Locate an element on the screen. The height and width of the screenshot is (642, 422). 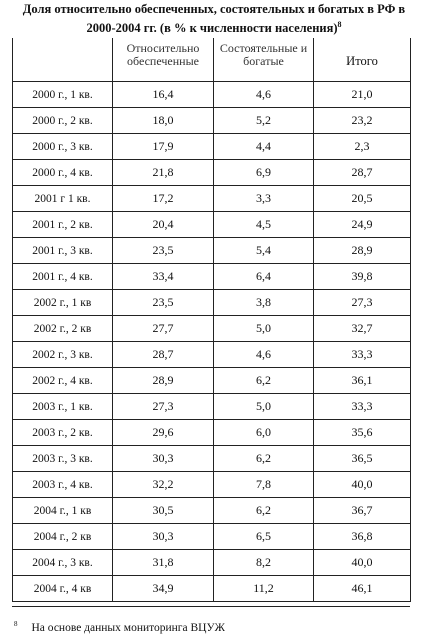
table-row: 2001 г., 3 кв. 23,5 5,4 28,9 is located at coordinates (211, 250).